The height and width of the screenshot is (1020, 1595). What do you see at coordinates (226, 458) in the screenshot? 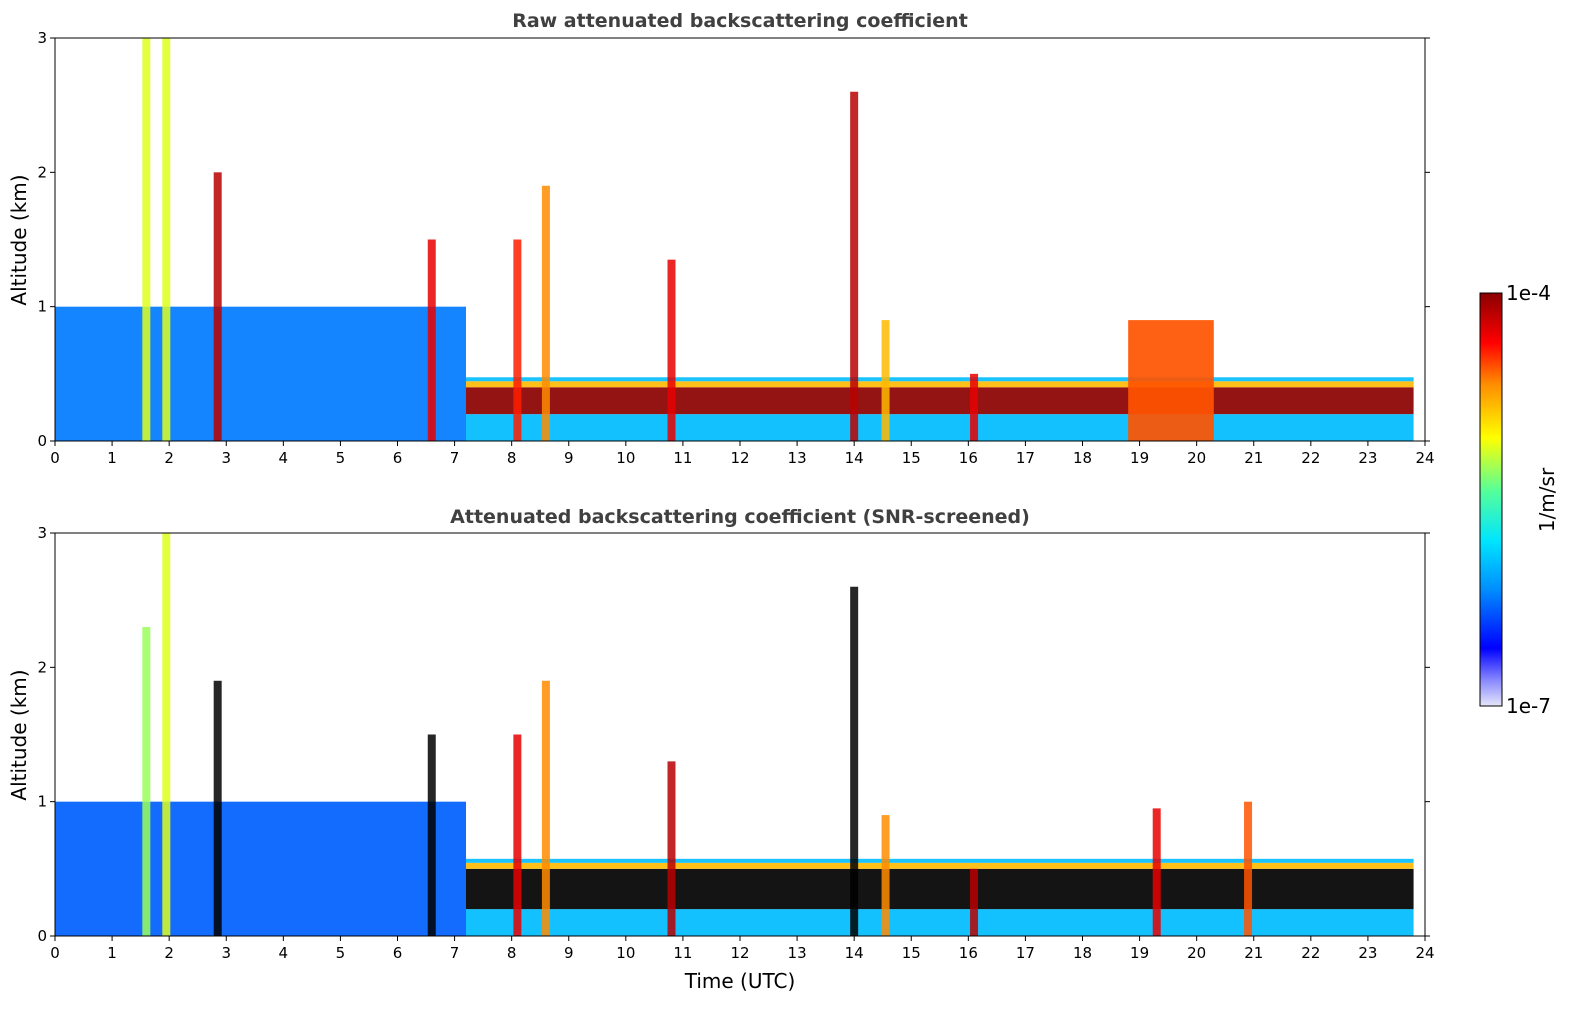
I see `x-tick-label: 3` at bounding box center [226, 458].